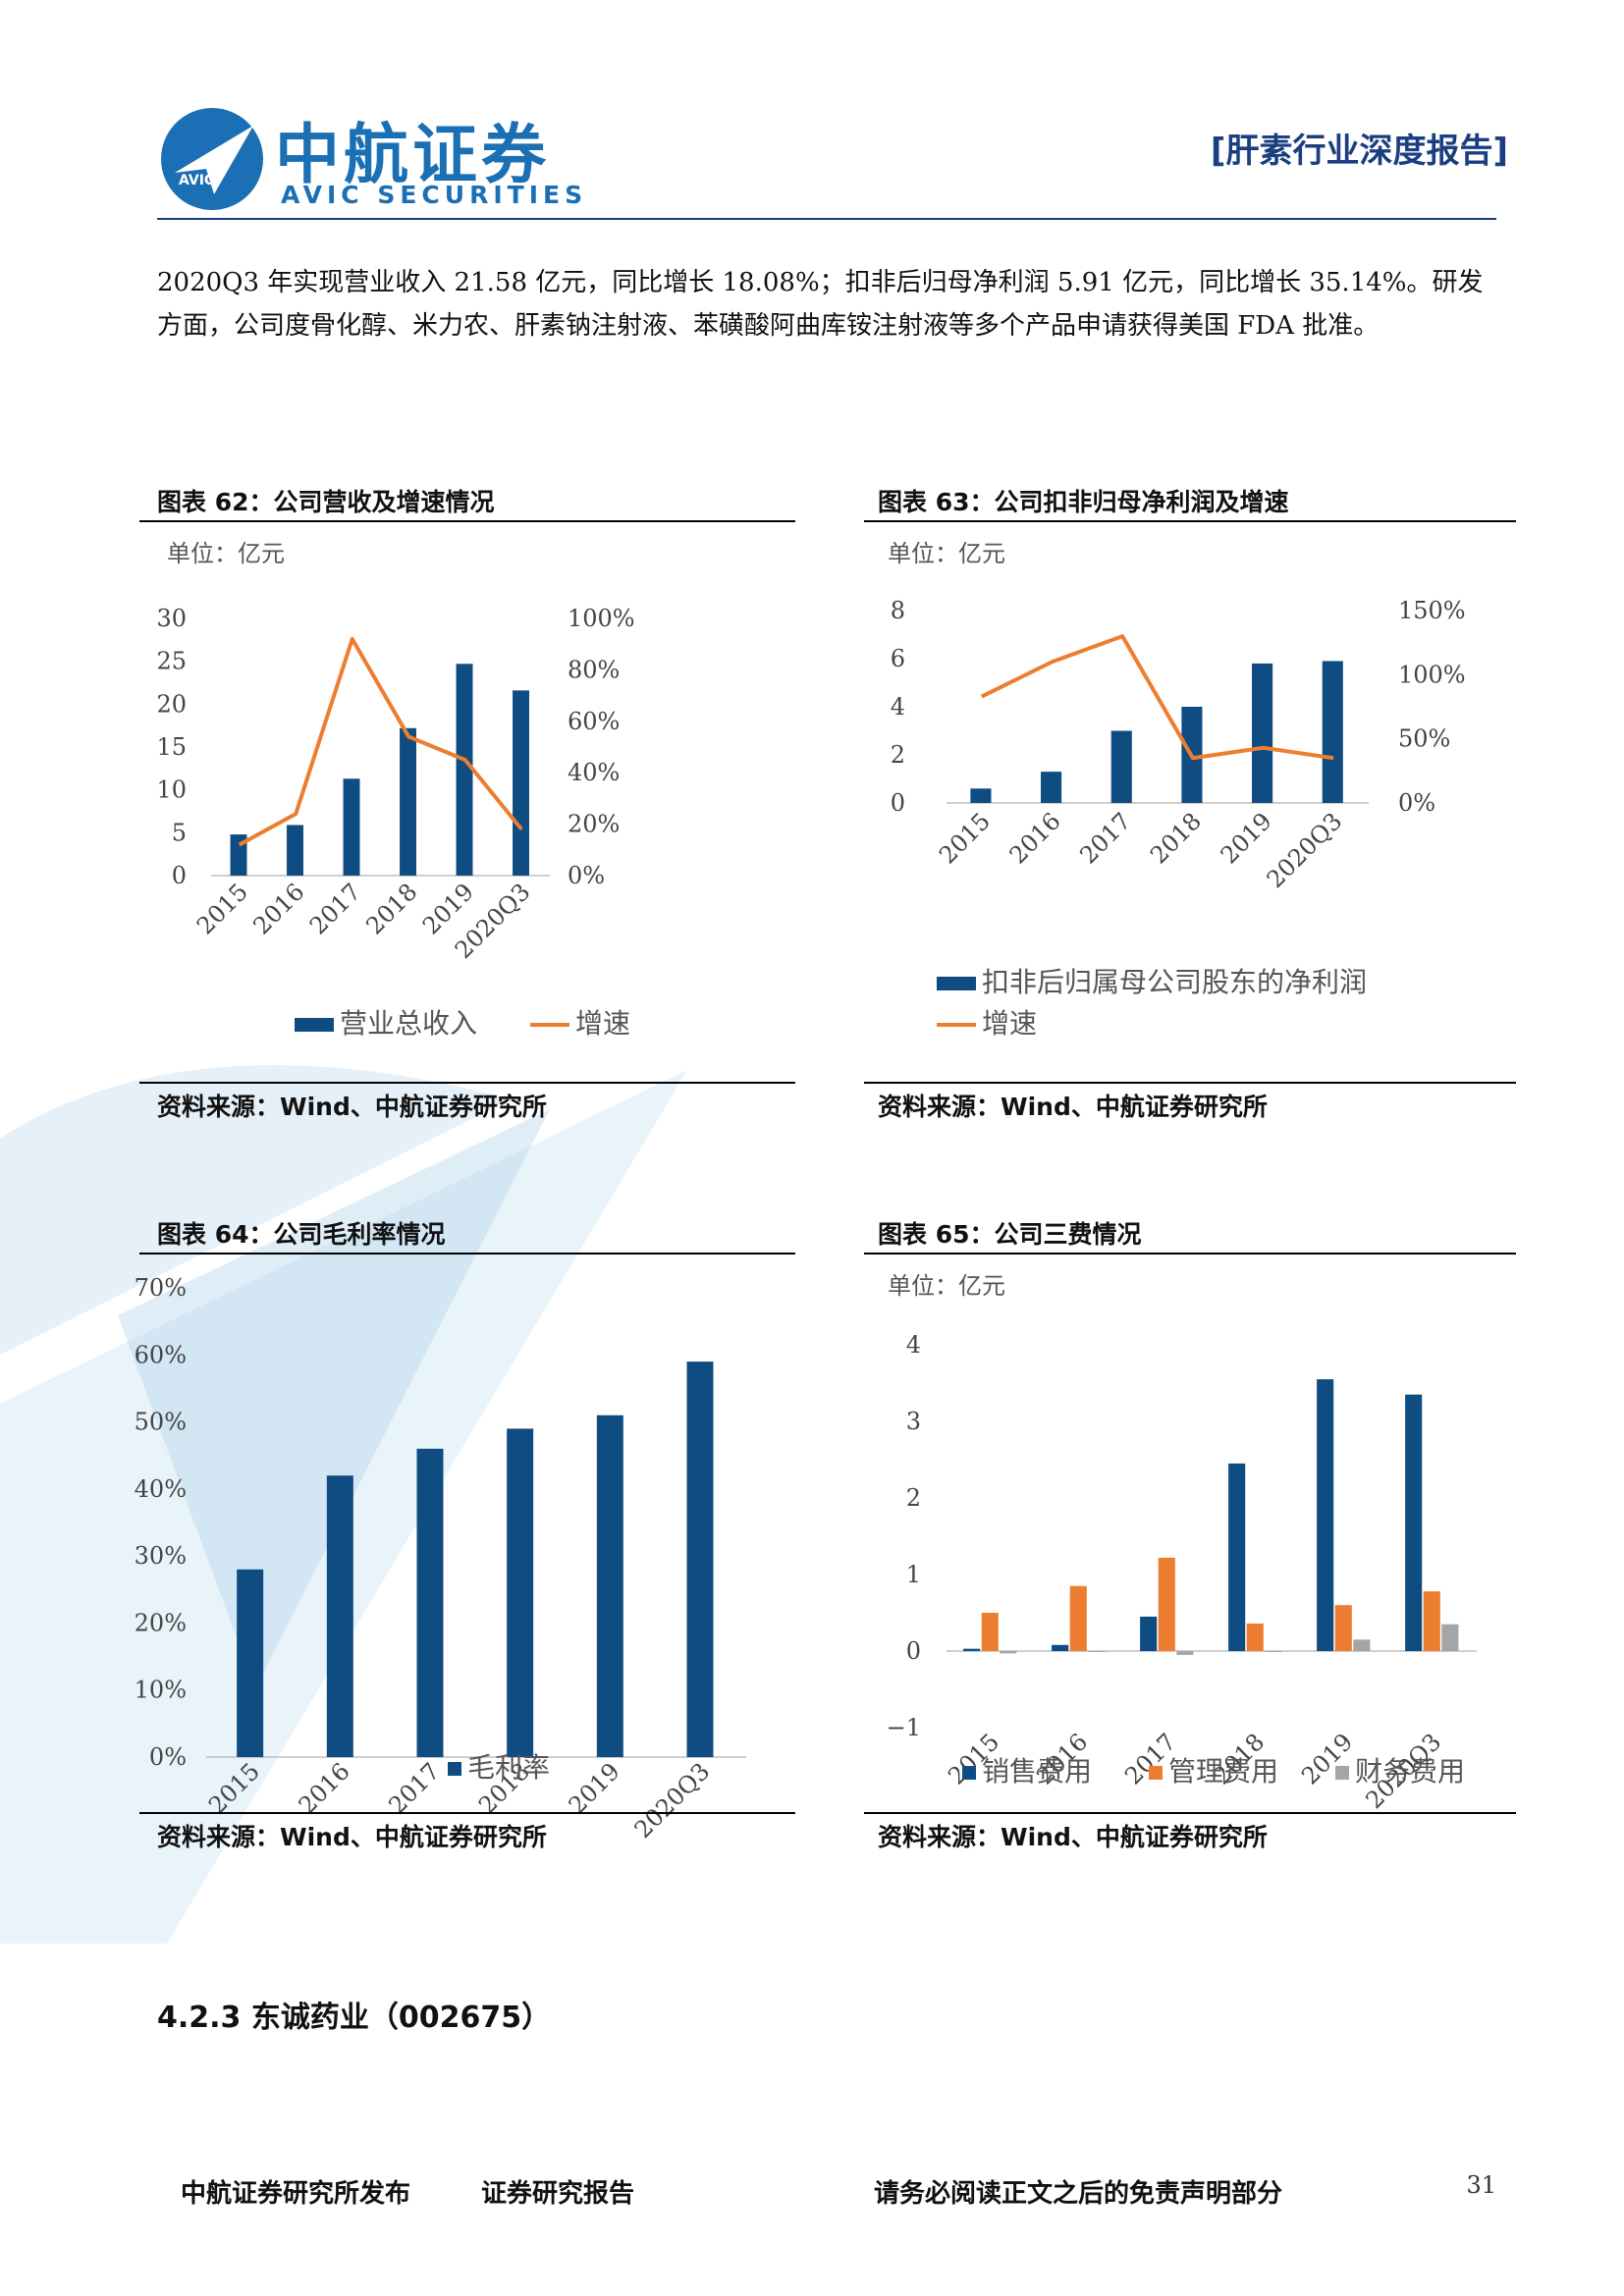 The image size is (1624, 2296). Describe the element at coordinates (1190, 1083) in the screenshot. I see `fig63-bottom-rule` at that location.